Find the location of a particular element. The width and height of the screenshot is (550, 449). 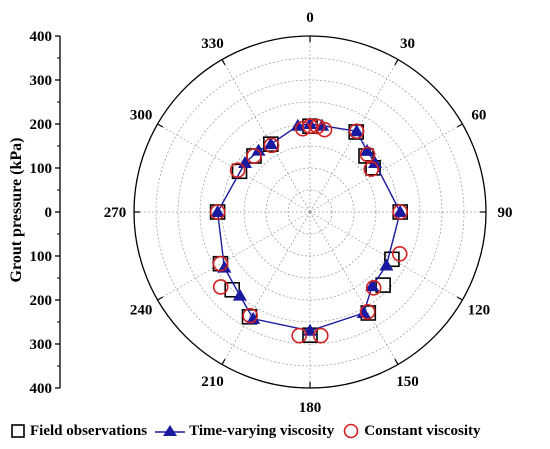

legend-label-field: Field observations is located at coordinates (89, 430).